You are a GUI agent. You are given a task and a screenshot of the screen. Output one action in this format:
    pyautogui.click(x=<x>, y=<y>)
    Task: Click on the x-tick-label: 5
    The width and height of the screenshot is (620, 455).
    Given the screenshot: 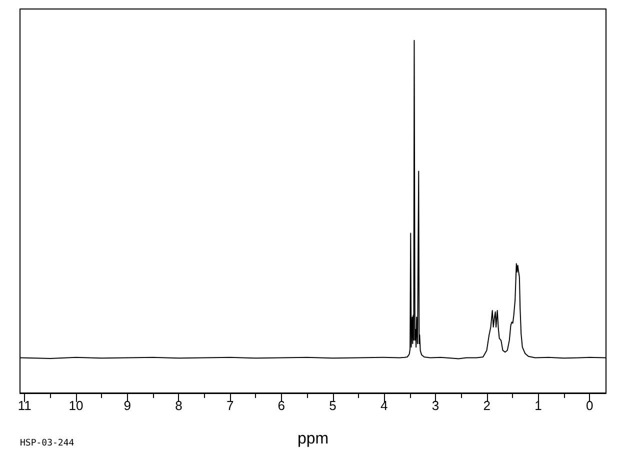 What is the action you would take?
    pyautogui.click(x=332, y=405)
    